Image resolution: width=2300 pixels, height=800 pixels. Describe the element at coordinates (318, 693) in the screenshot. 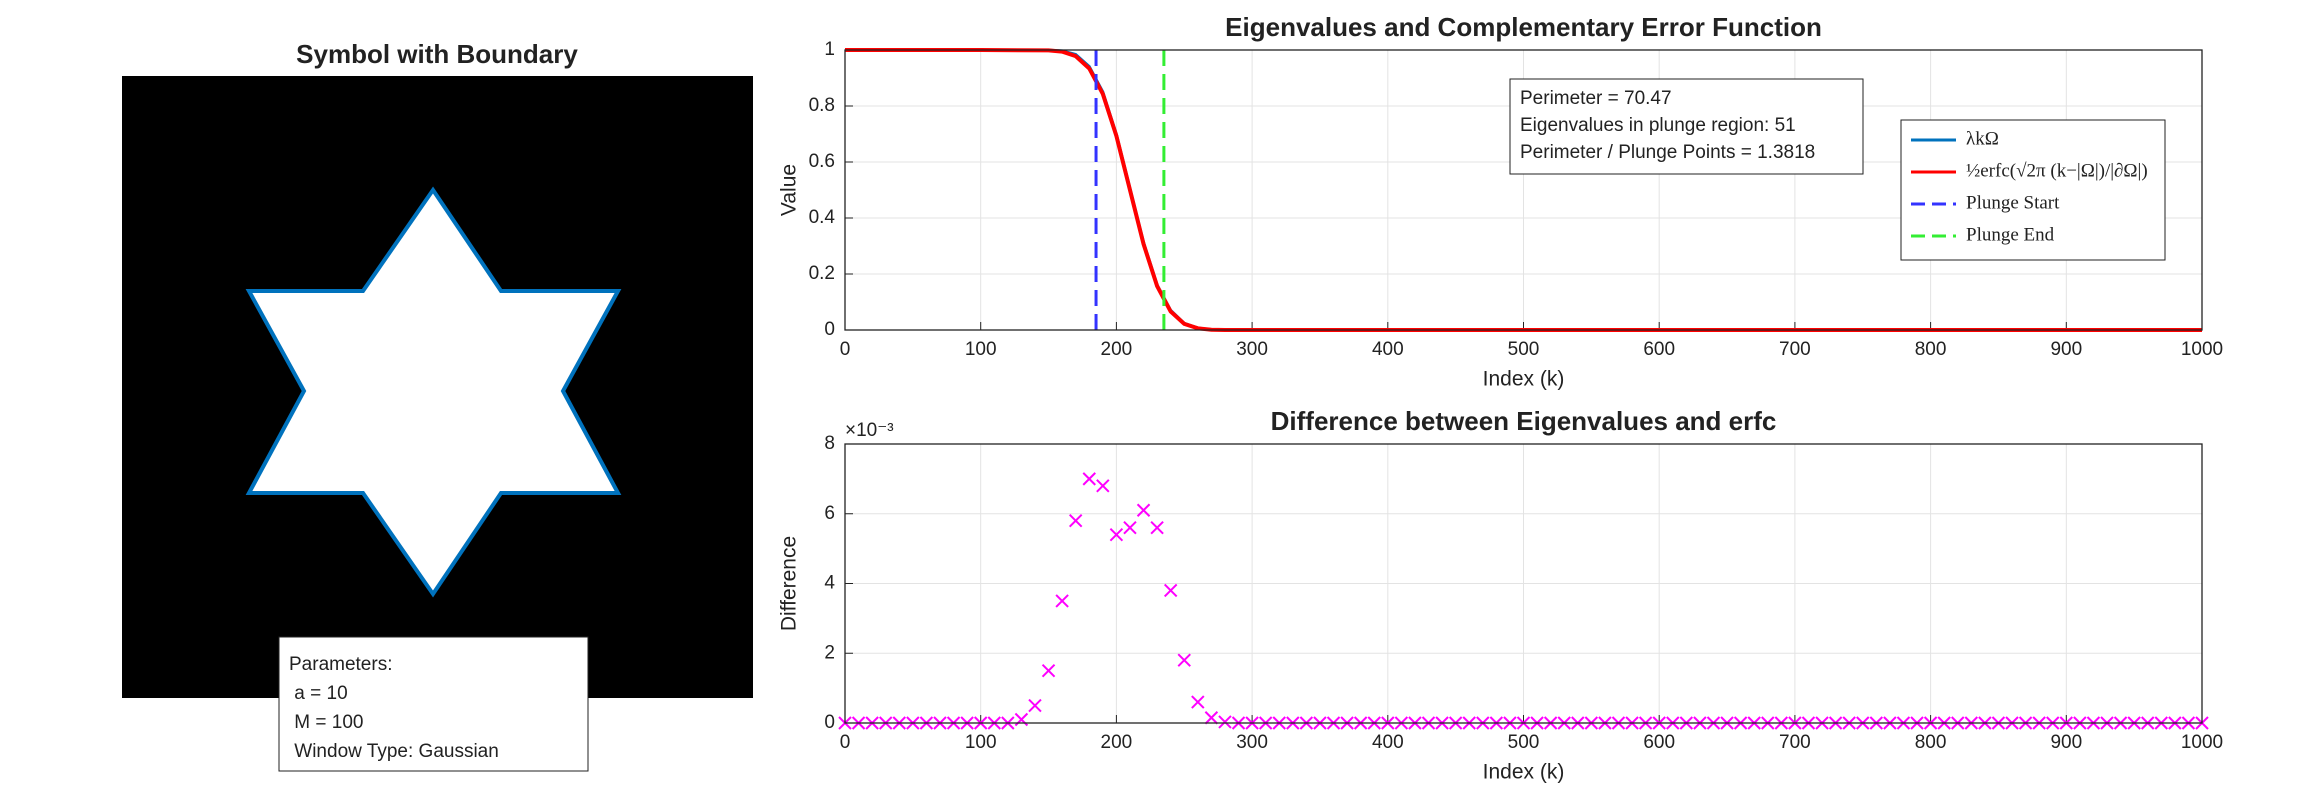

I see `param-text: a = 10` at that location.